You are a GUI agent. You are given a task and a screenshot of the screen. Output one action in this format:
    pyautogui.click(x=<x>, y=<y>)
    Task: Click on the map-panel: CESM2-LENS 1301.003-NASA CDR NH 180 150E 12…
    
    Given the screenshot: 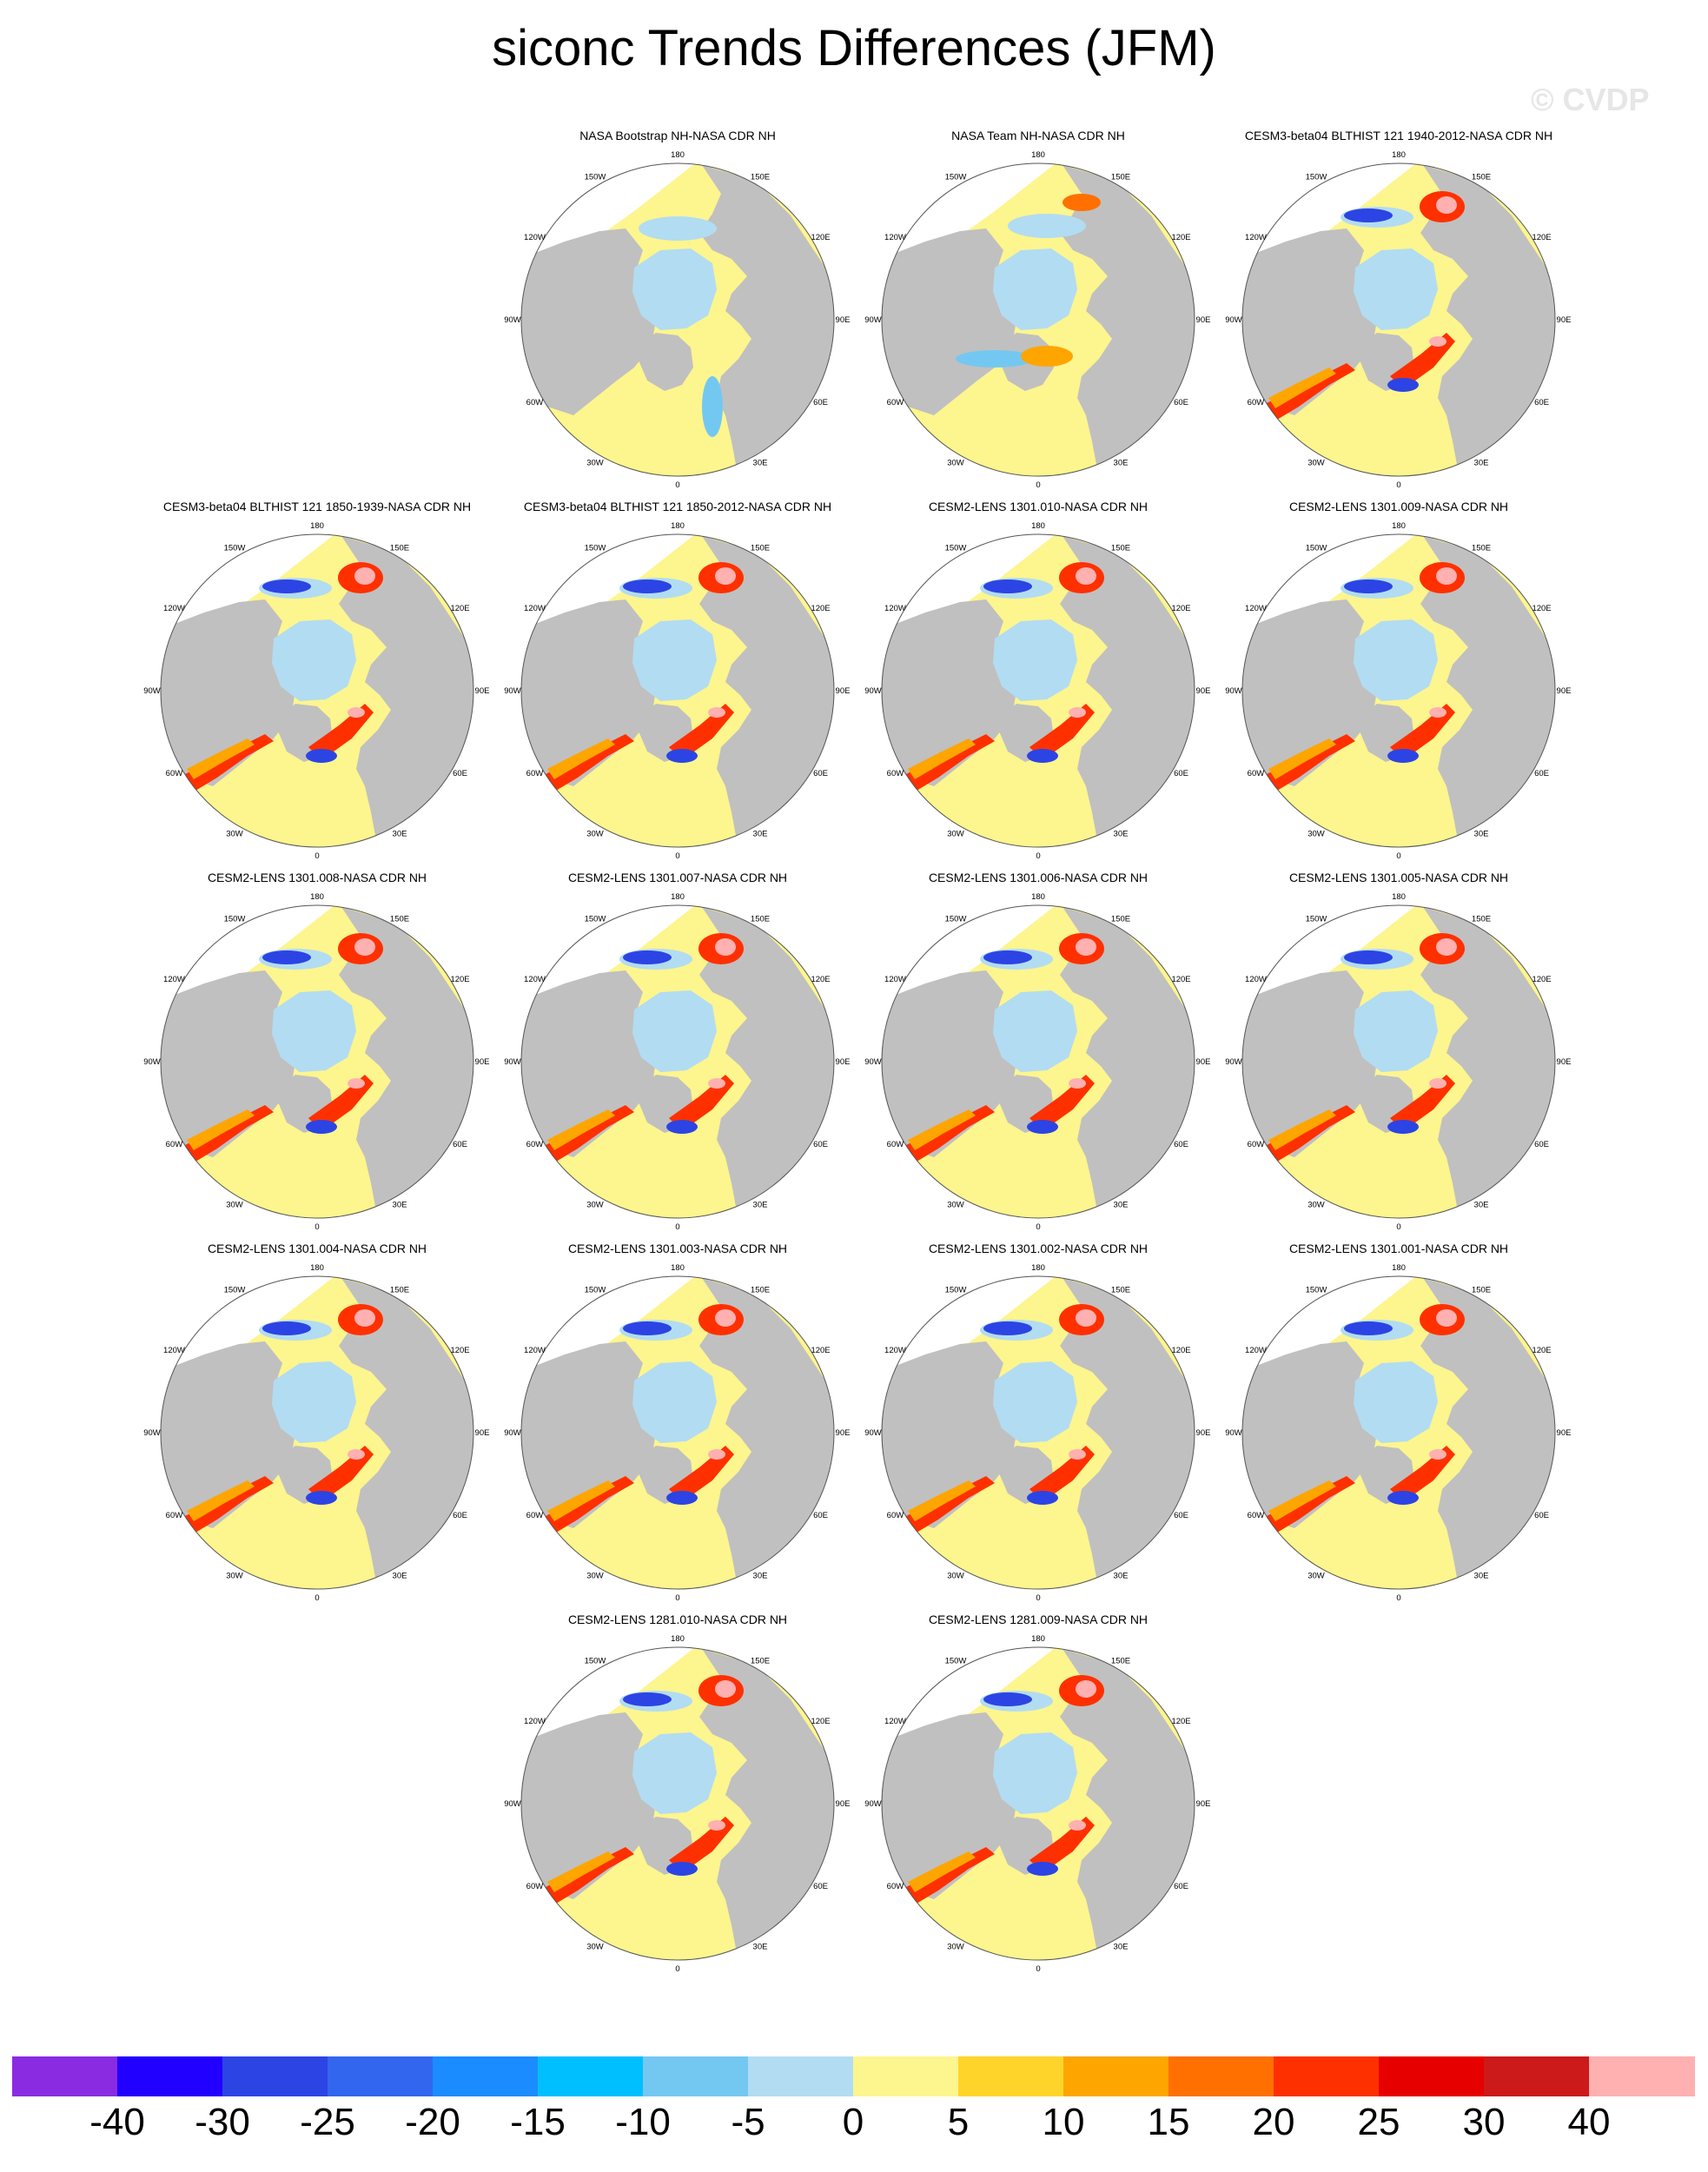 What is the action you would take?
    pyautogui.click(x=677, y=1424)
    